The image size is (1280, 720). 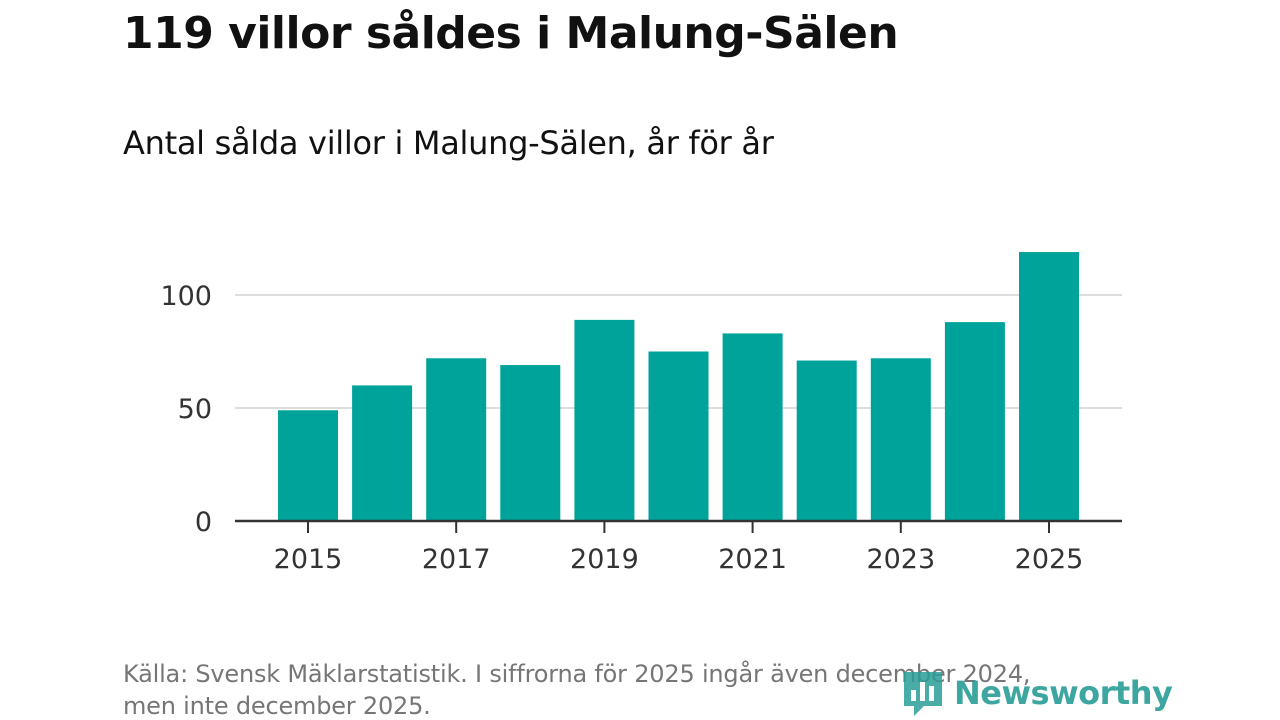 What do you see at coordinates (974, 421) in the screenshot?
I see `bar-2024` at bounding box center [974, 421].